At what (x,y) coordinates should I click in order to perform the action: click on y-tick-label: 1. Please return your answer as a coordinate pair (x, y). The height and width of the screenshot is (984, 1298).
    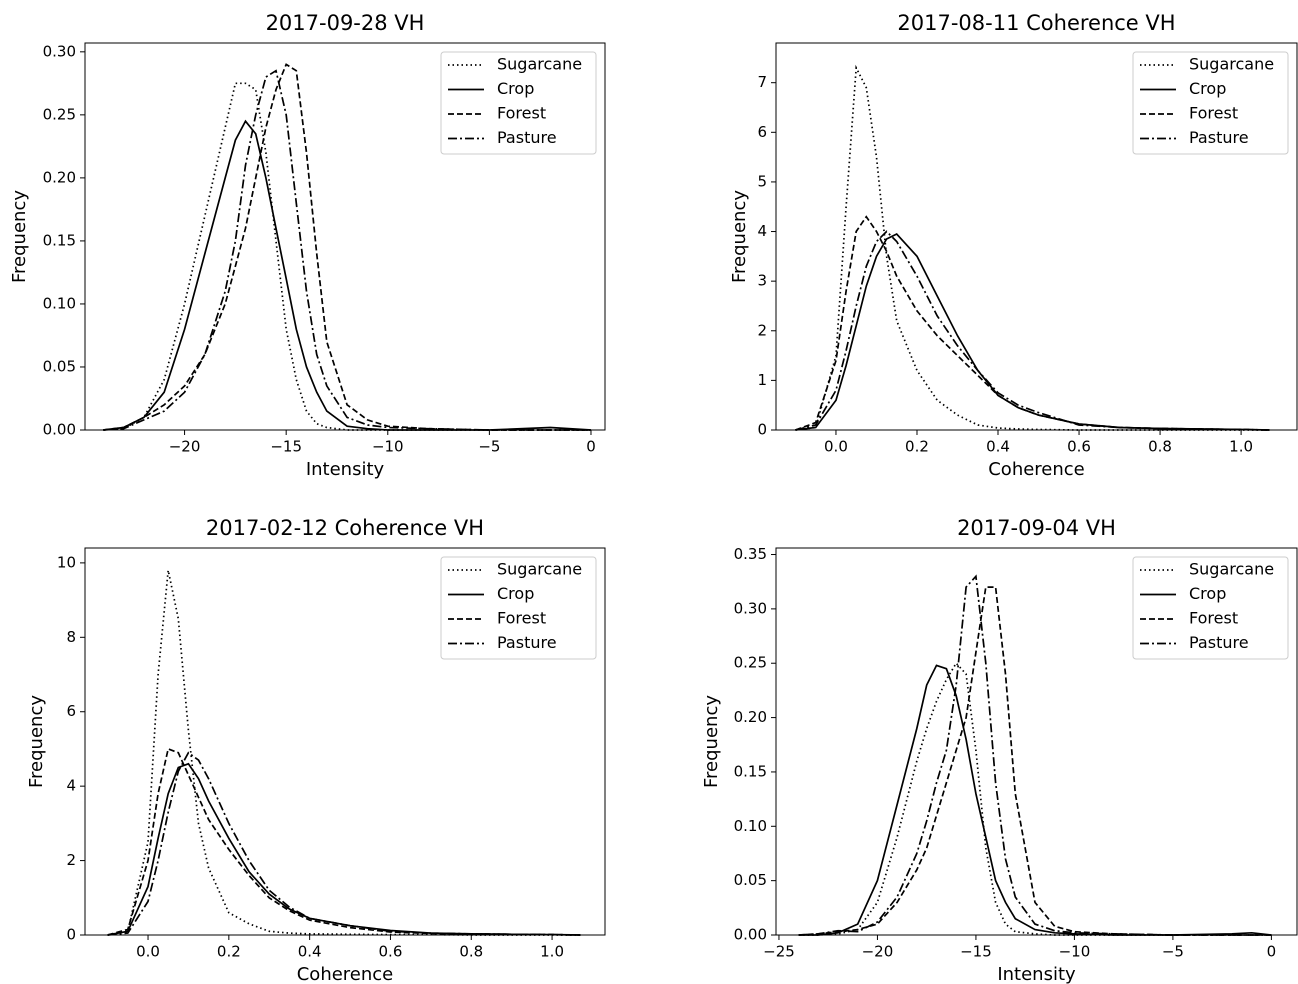
    Looking at the image, I should click on (762, 380).